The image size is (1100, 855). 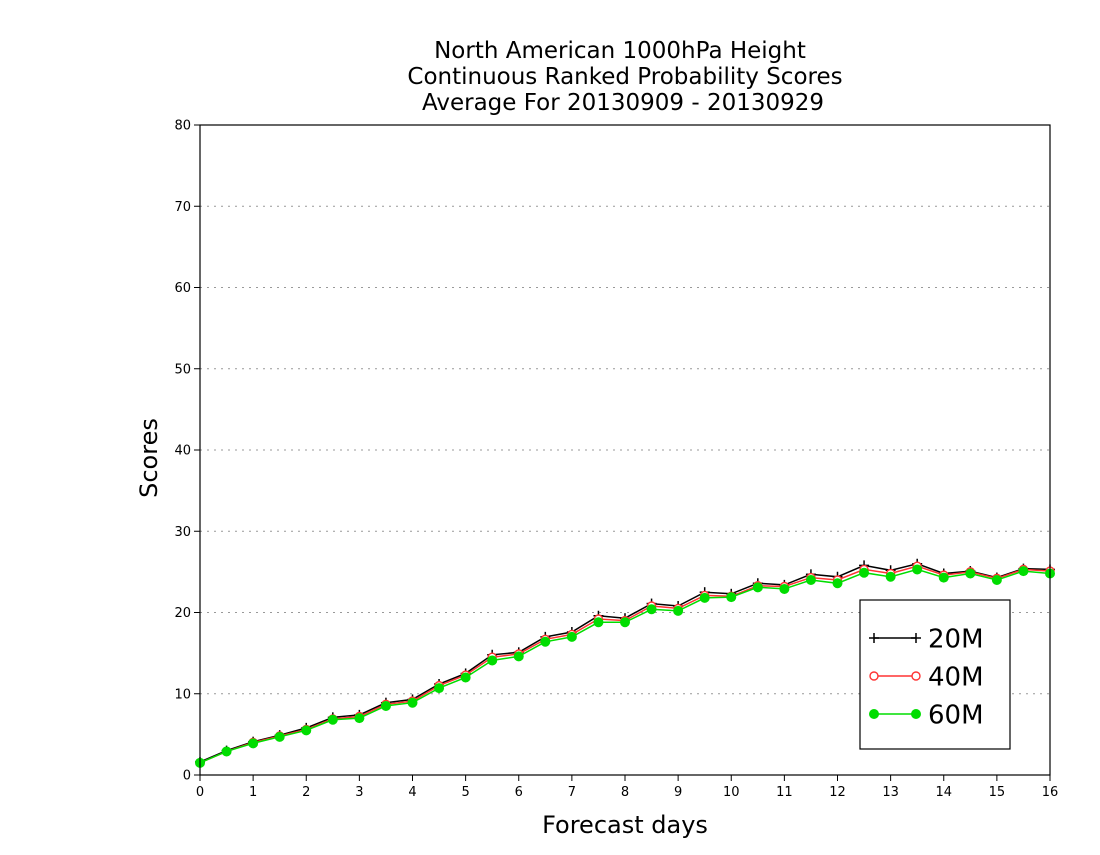 What do you see at coordinates (625, 825) in the screenshot?
I see `x-axis-label: Forecast days` at bounding box center [625, 825].